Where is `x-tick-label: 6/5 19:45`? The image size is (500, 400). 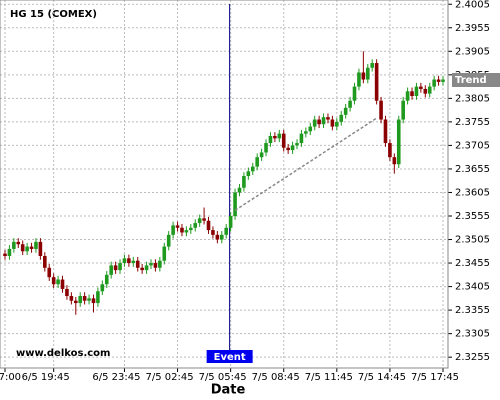
x-tick-label: 6/5 19:45 is located at coordinates (46, 377).